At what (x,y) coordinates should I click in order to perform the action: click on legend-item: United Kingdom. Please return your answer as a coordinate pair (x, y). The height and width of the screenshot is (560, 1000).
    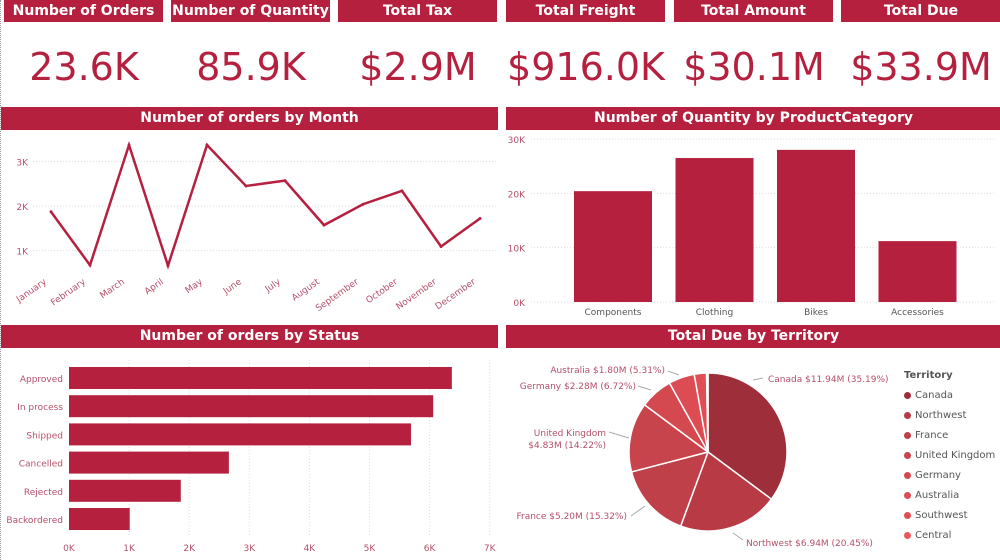
    Looking at the image, I should click on (949, 455).